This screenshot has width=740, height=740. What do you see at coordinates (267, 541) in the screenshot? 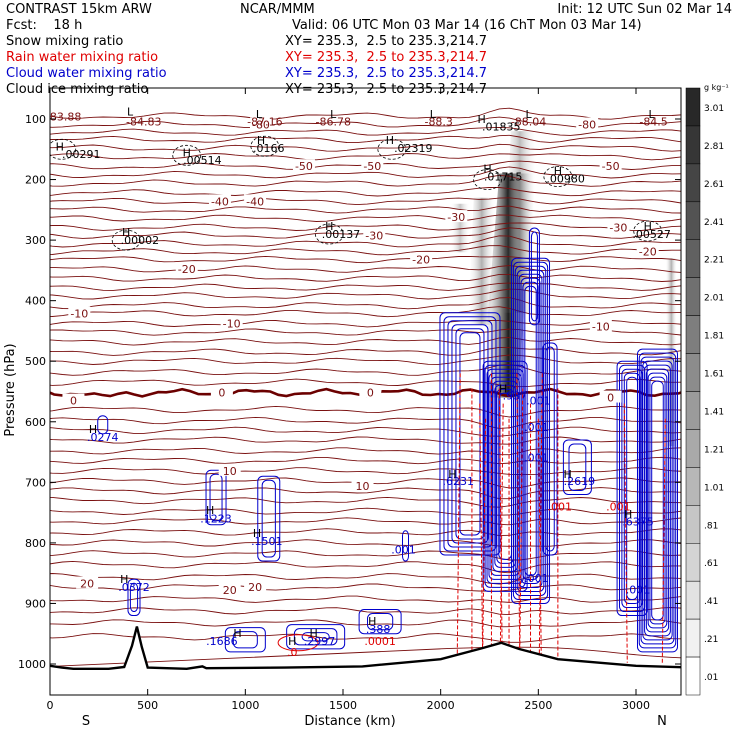
I see `extremum-value-label: .1501` at bounding box center [267, 541].